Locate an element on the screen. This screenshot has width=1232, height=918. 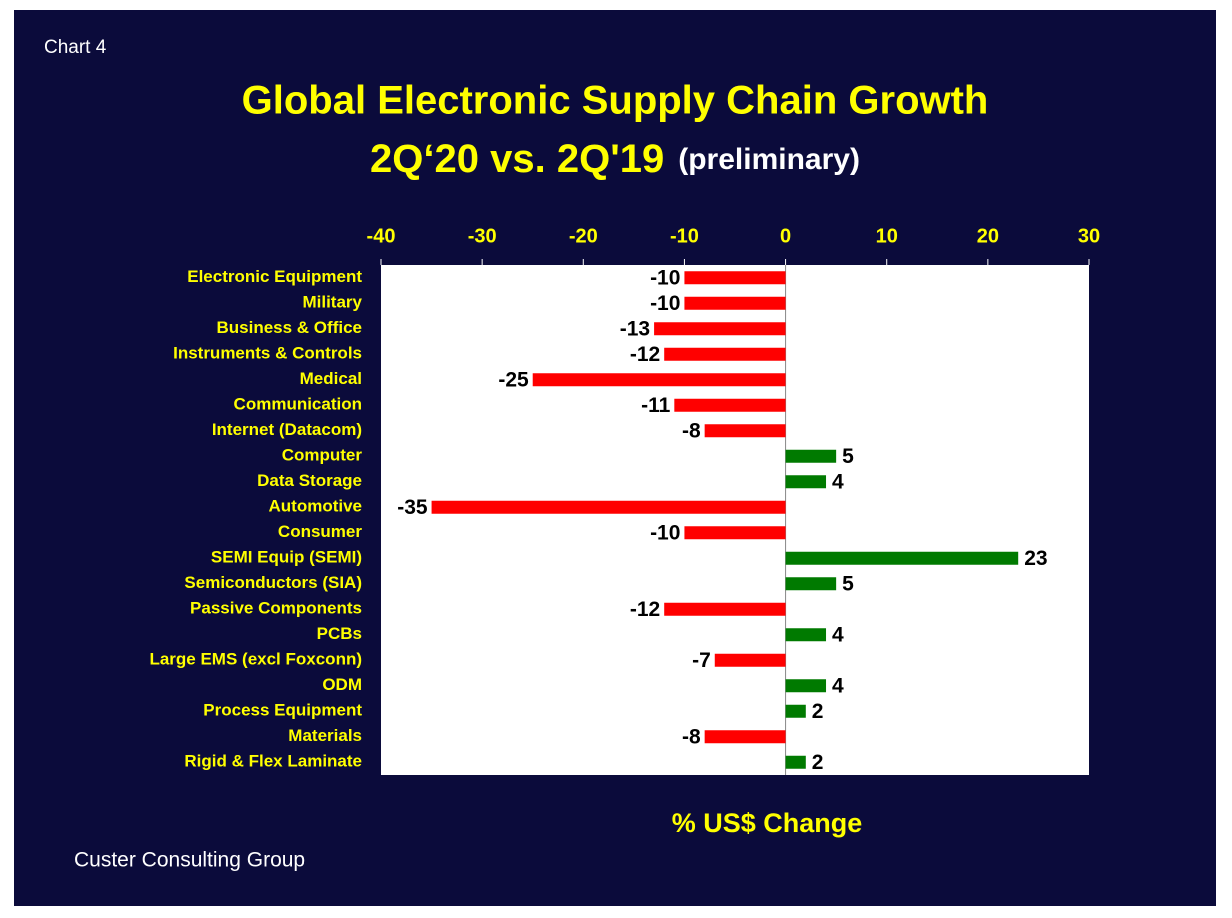
y-tick-label: Consumer is located at coordinates (320, 531).